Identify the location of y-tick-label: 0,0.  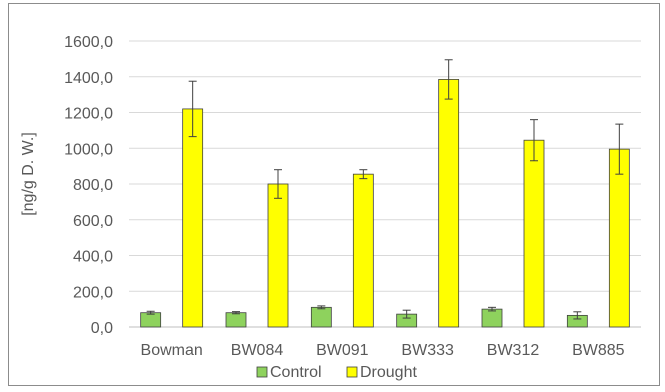
(102, 328).